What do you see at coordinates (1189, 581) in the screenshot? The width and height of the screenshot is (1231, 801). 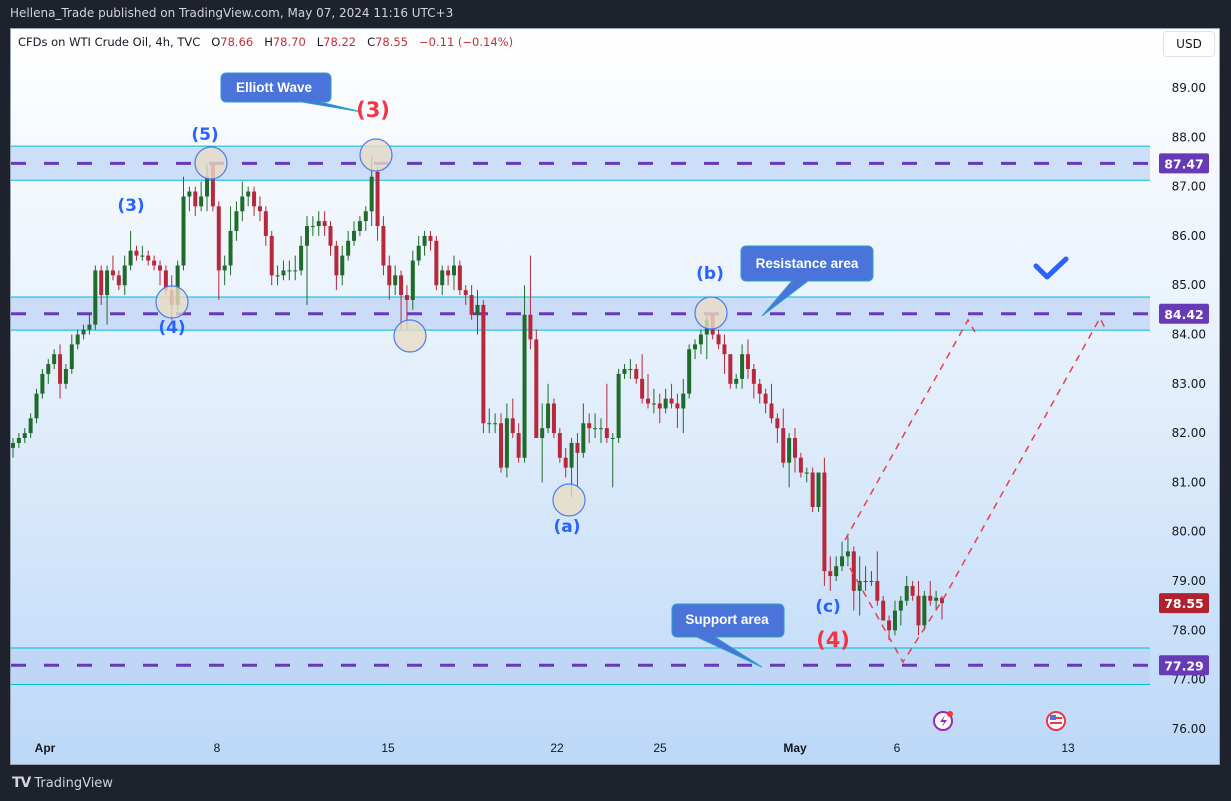 I see `price-tick-label: 79.00` at bounding box center [1189, 581].